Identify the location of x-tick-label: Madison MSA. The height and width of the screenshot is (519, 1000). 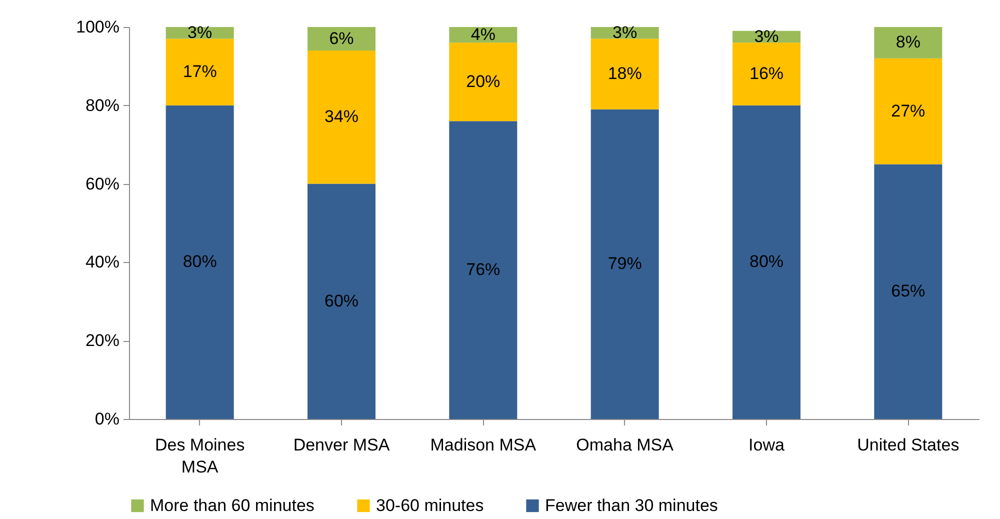
(483, 445).